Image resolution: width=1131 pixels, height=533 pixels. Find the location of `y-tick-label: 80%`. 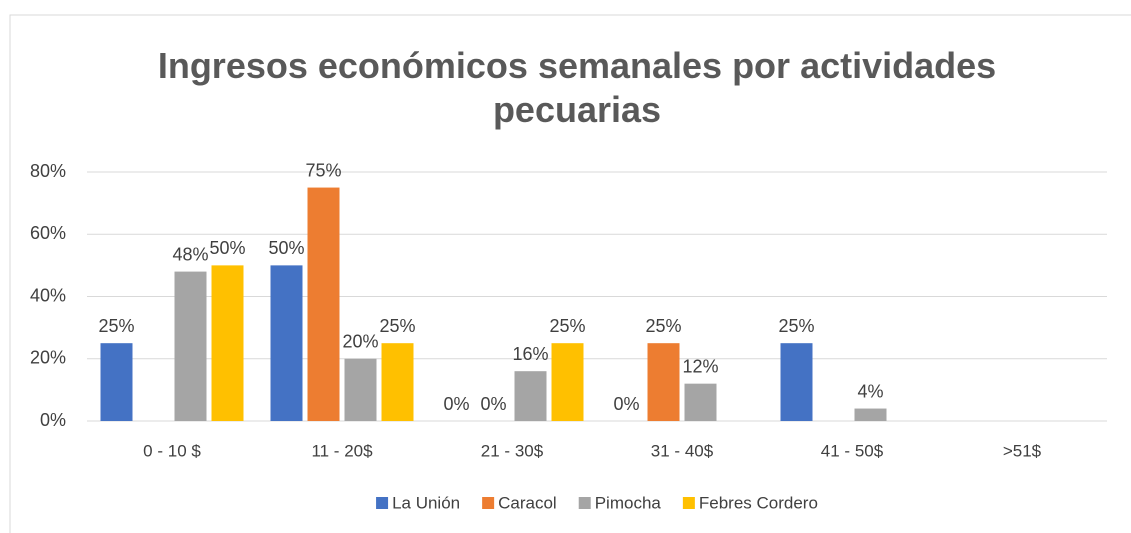

y-tick-label: 80% is located at coordinates (48, 171).